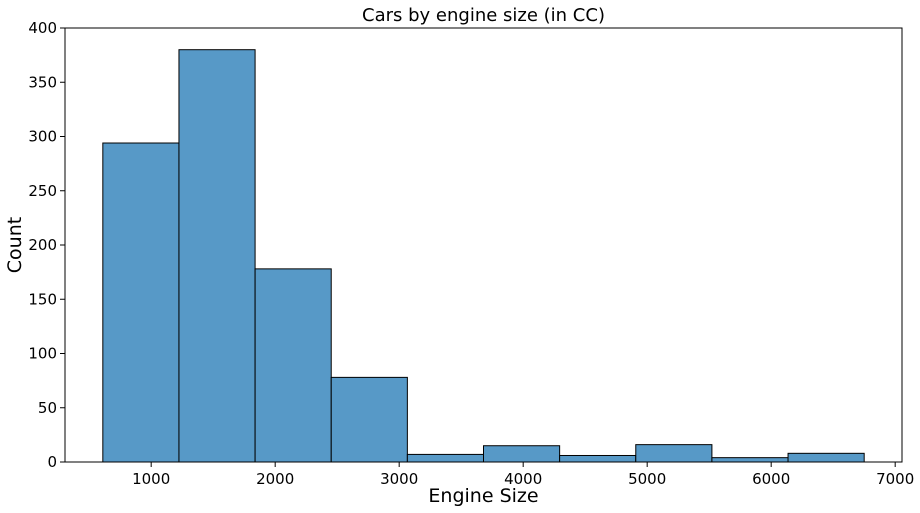 The width and height of the screenshot is (920, 513). What do you see at coordinates (42, 245) in the screenshot?
I see `y-tick-label: 200` at bounding box center [42, 245].